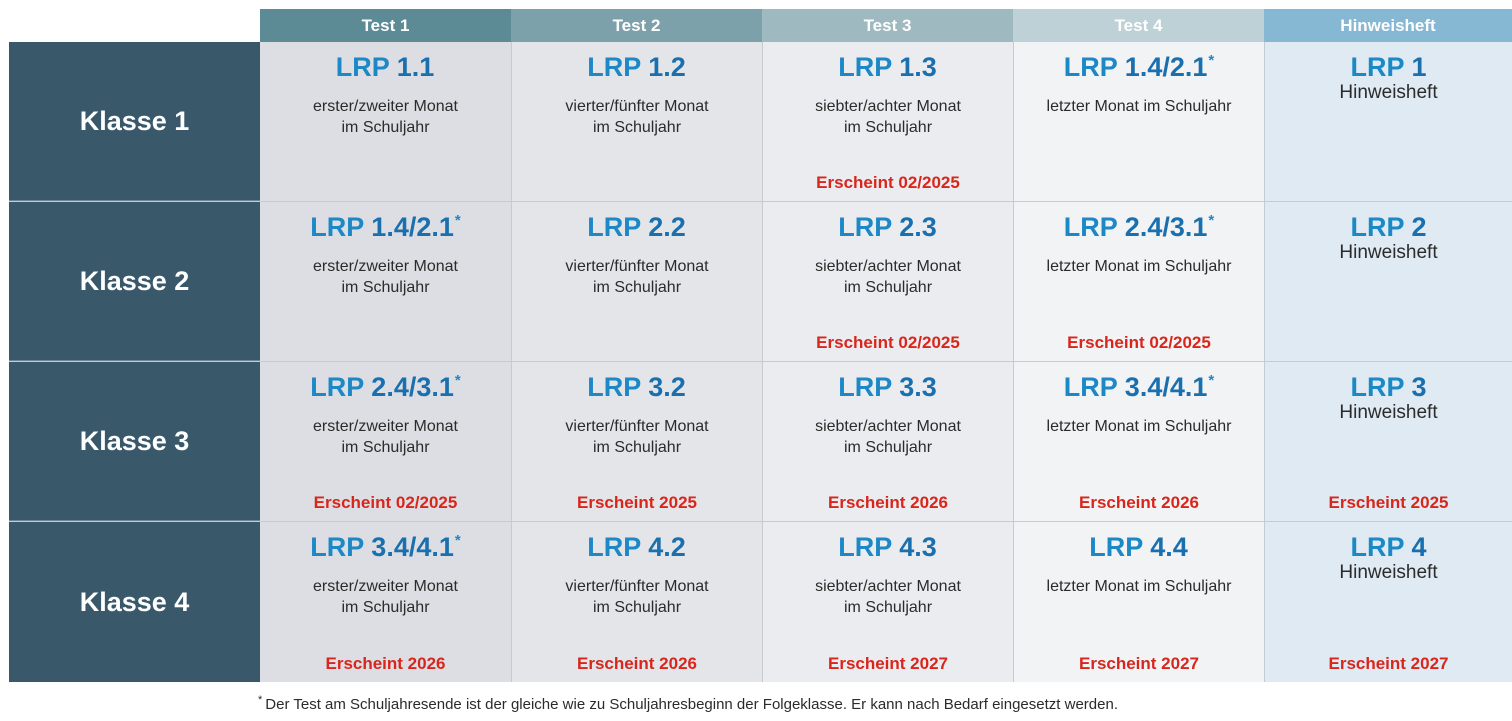  I want to click on test-code: LRP 4.3, so click(887, 547).